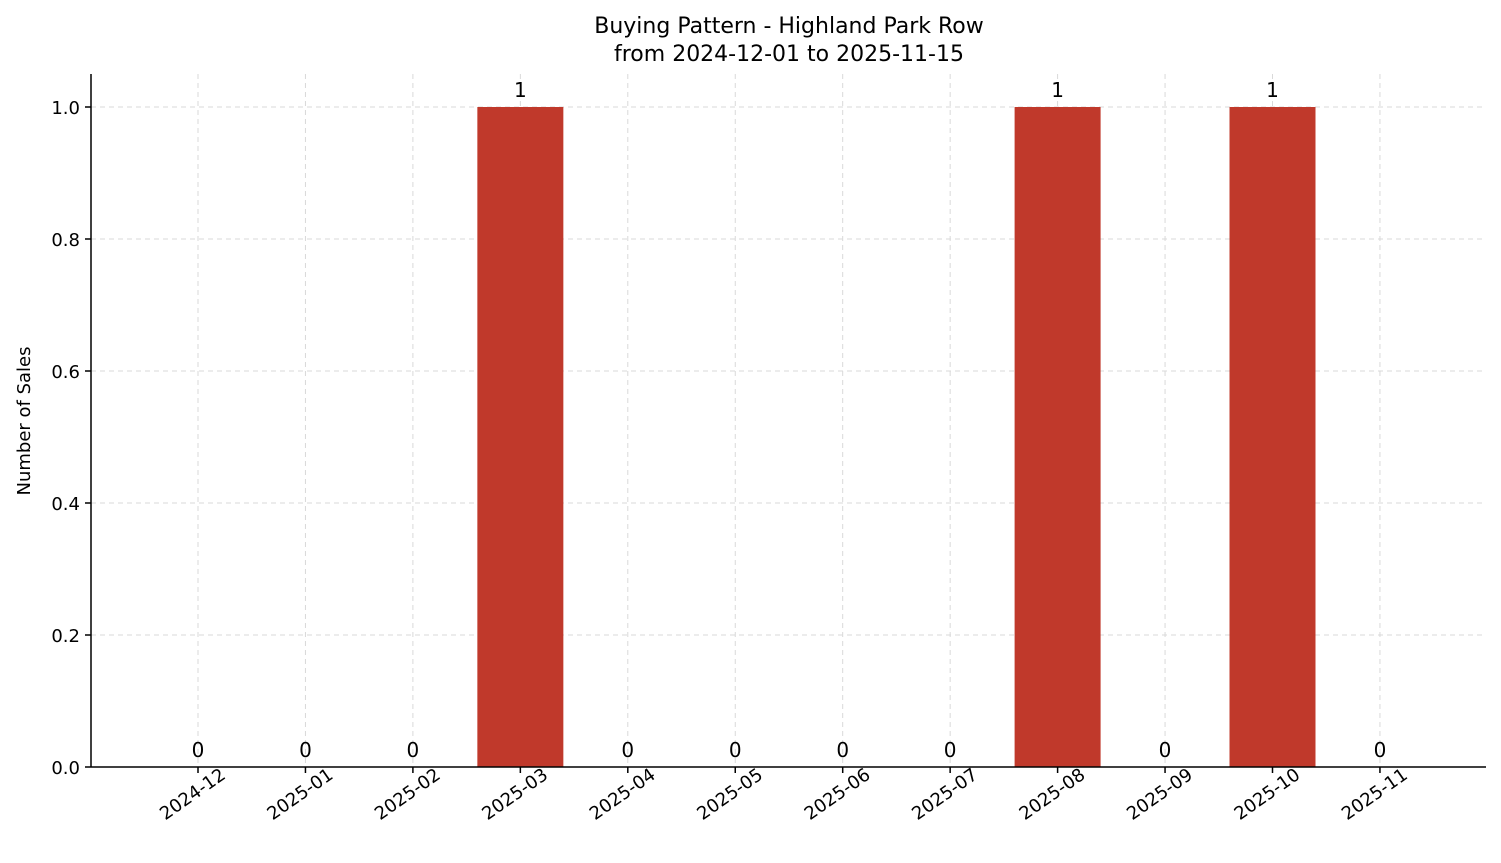  I want to click on x-tick-label-2025-11: 2025-11, so click(1375, 794).